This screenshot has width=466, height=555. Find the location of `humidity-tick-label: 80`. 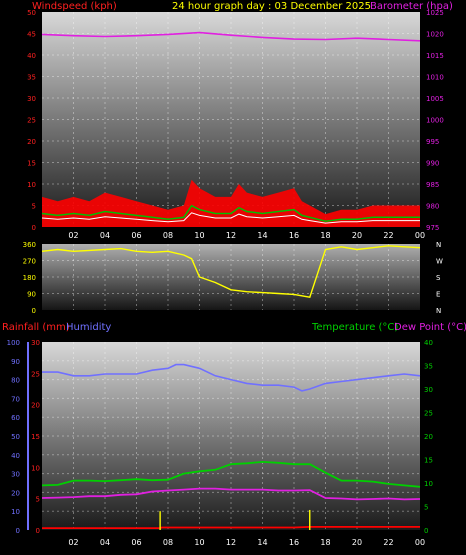

humidity-tick-label: 80 is located at coordinates (15, 381).